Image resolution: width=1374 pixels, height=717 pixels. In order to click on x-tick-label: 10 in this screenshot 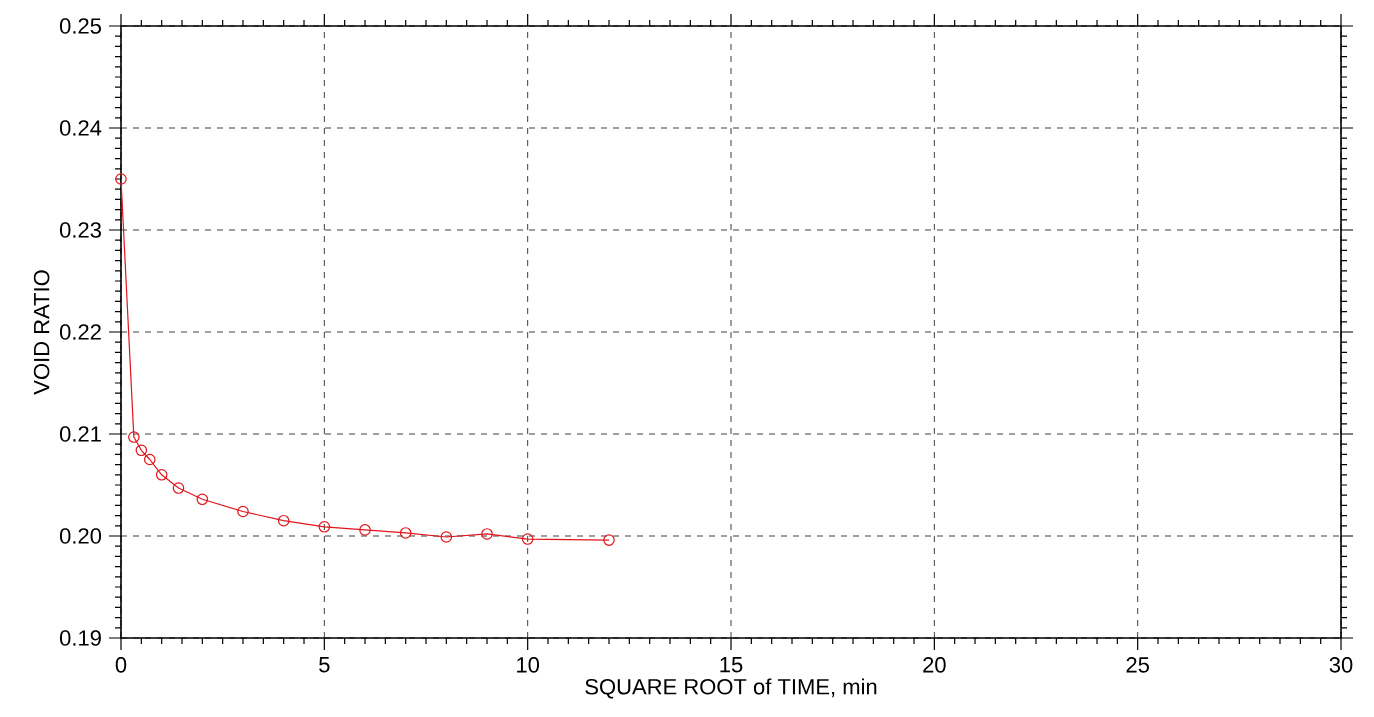, I will do `click(528, 665)`.